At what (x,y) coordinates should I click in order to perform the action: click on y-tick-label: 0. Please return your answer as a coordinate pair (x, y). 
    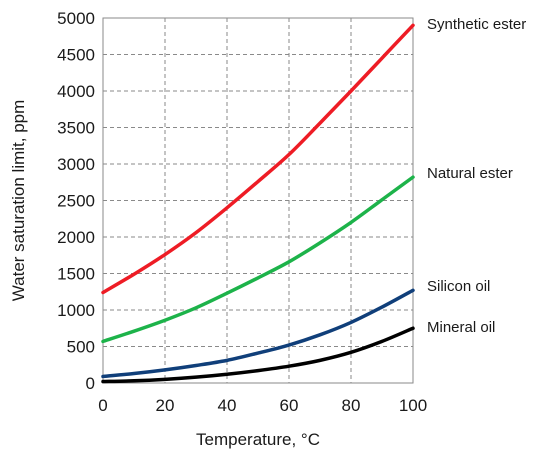
    Looking at the image, I should click on (90, 383).